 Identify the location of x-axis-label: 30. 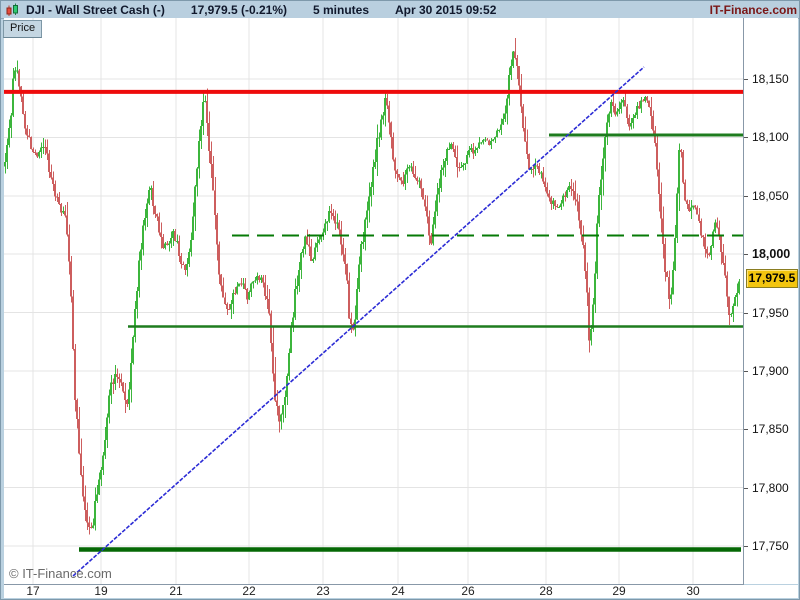
(693, 591).